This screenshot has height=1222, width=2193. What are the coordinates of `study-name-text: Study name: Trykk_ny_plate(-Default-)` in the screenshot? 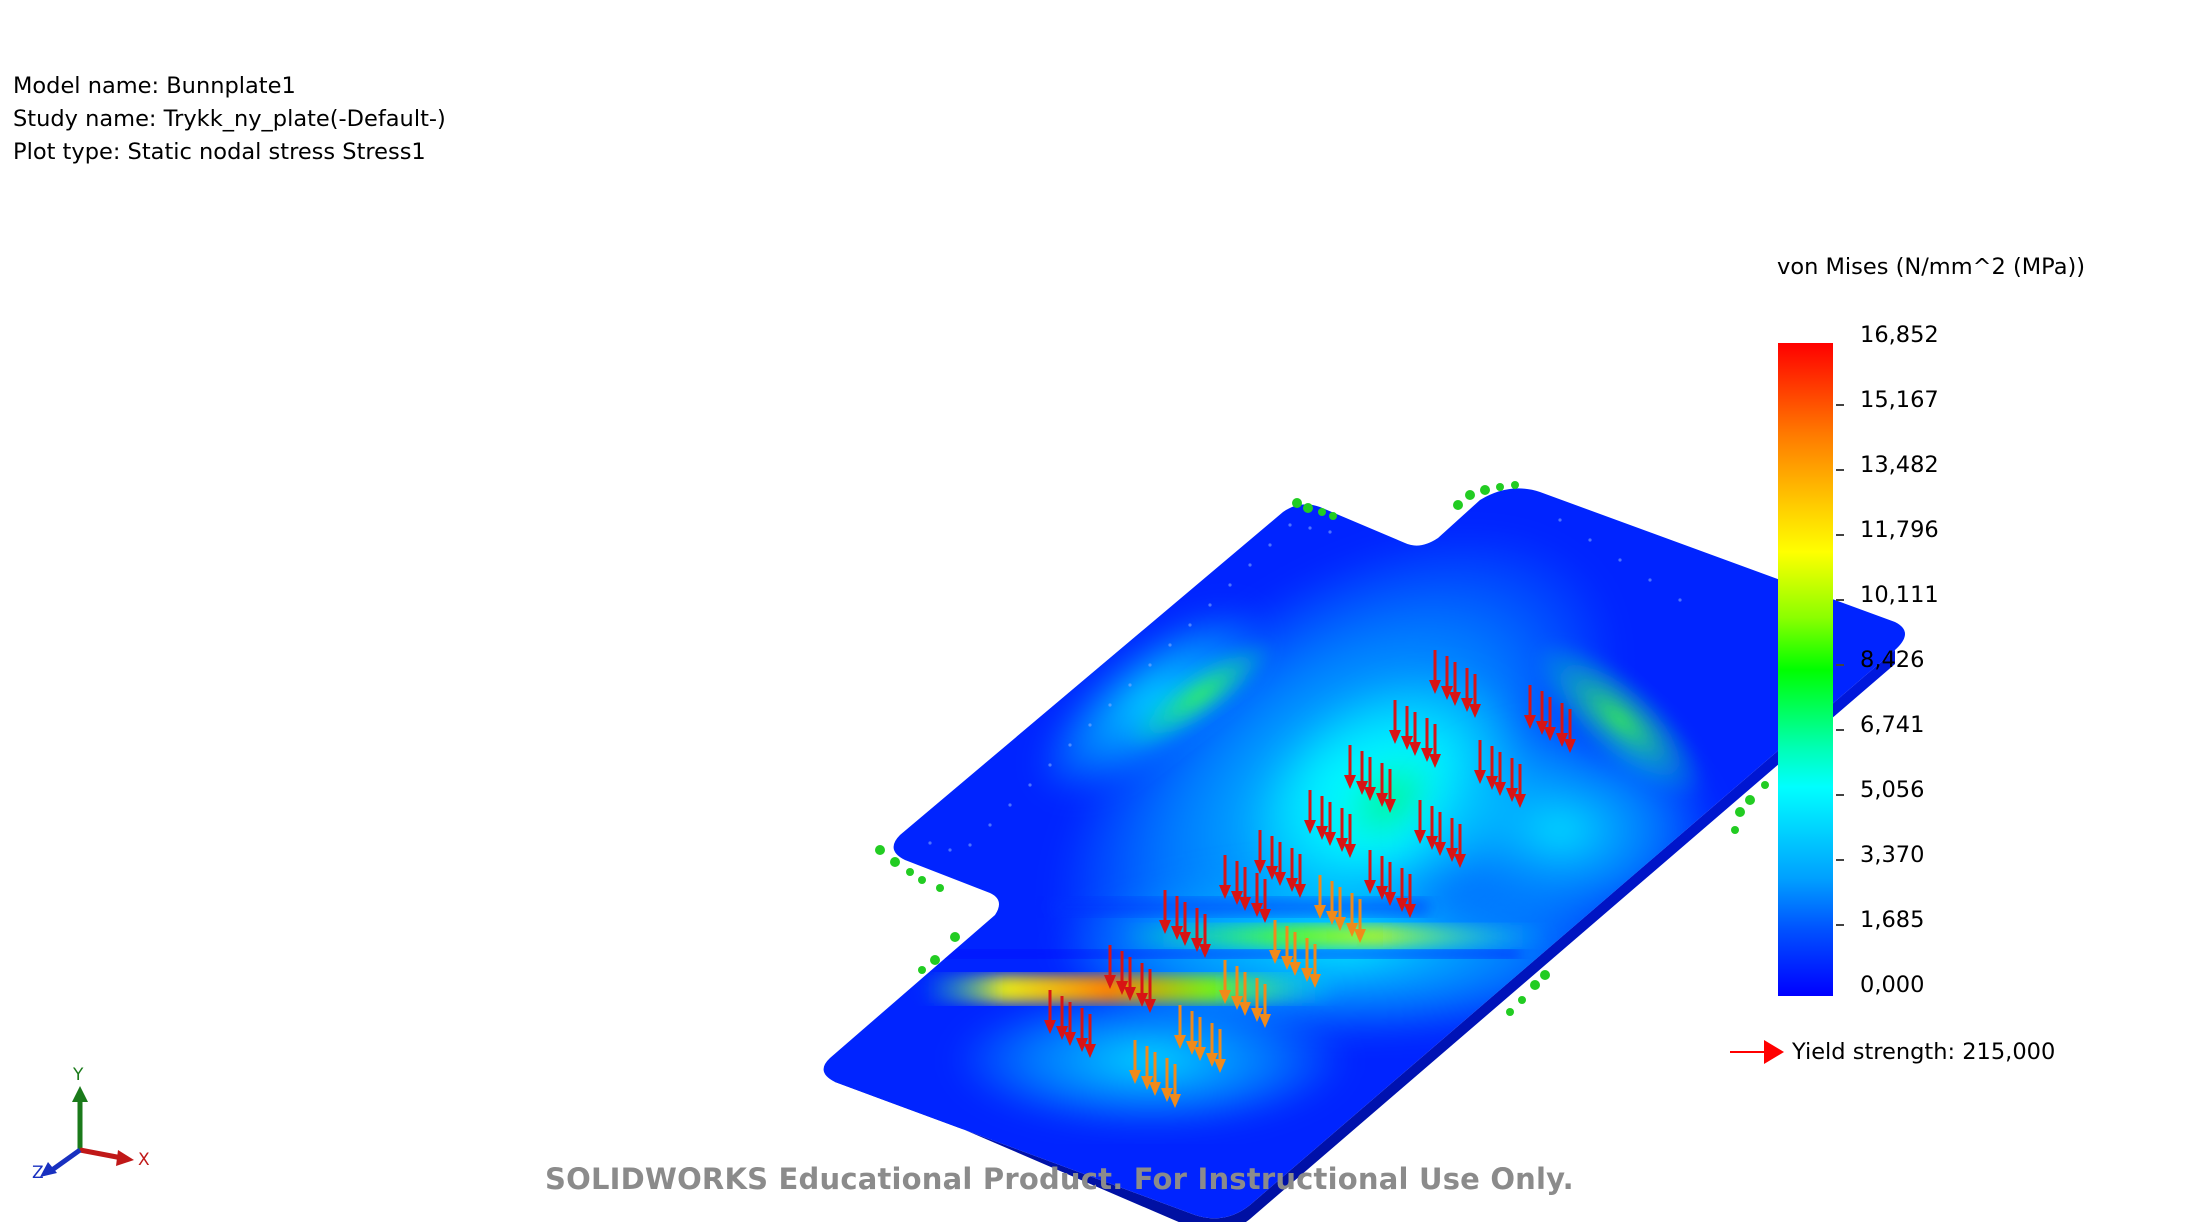 It's located at (229, 119).